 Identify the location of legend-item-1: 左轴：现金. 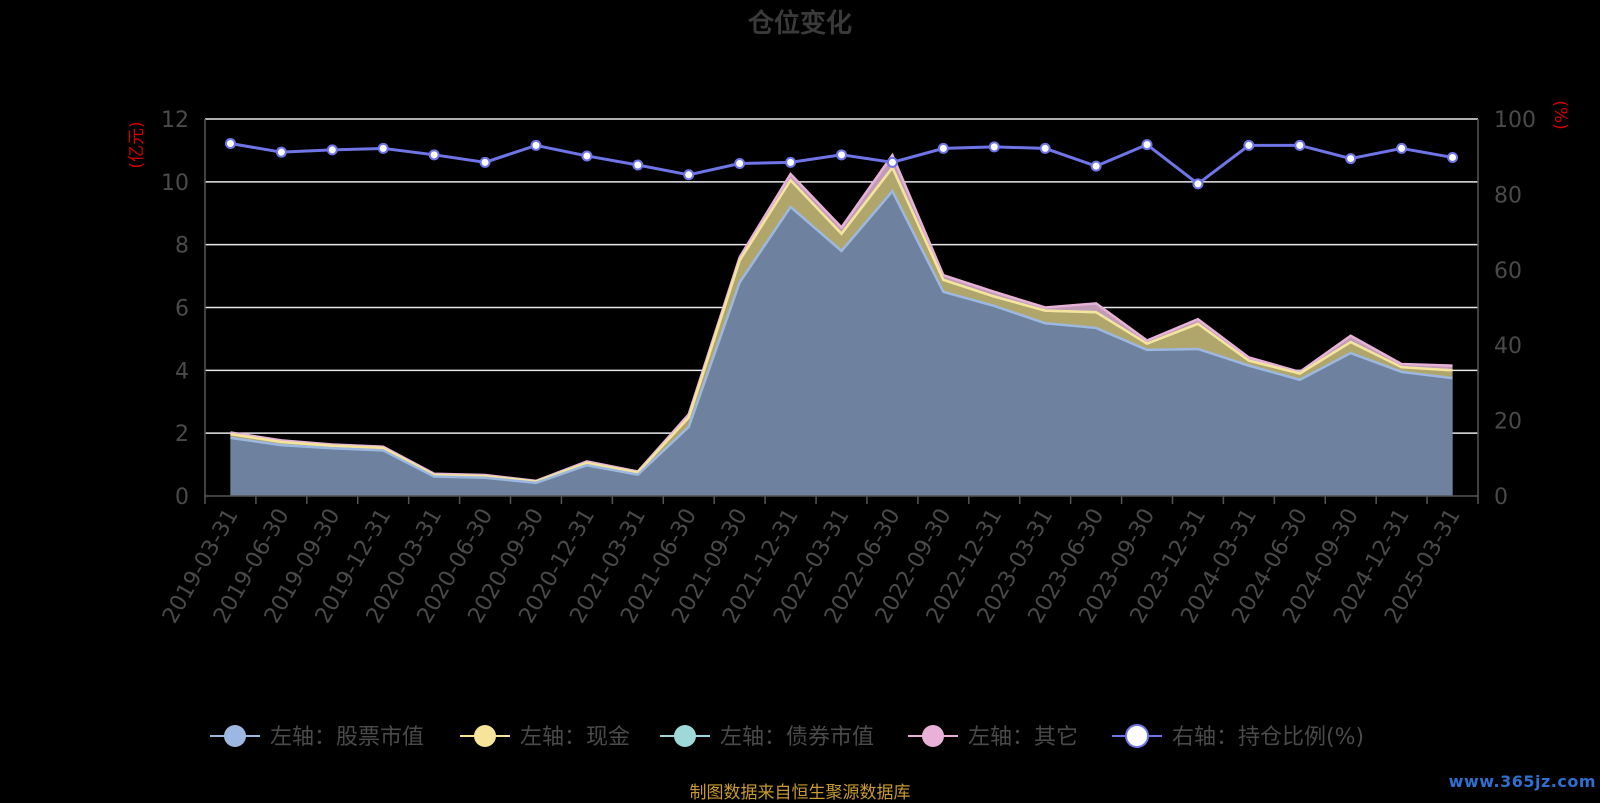
(545, 737).